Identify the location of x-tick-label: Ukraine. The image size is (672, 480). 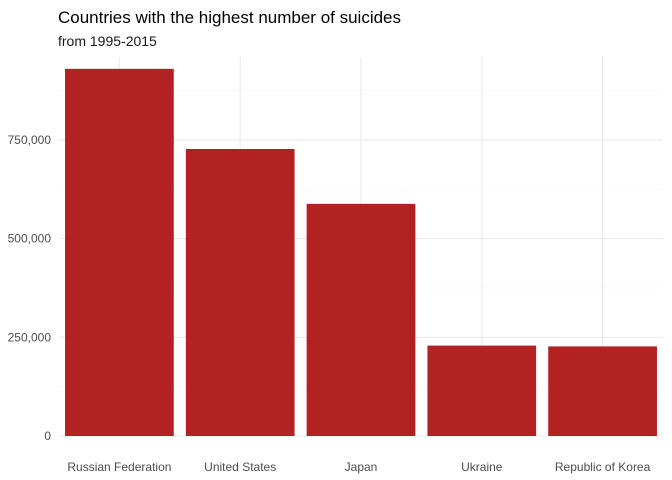
(482, 467).